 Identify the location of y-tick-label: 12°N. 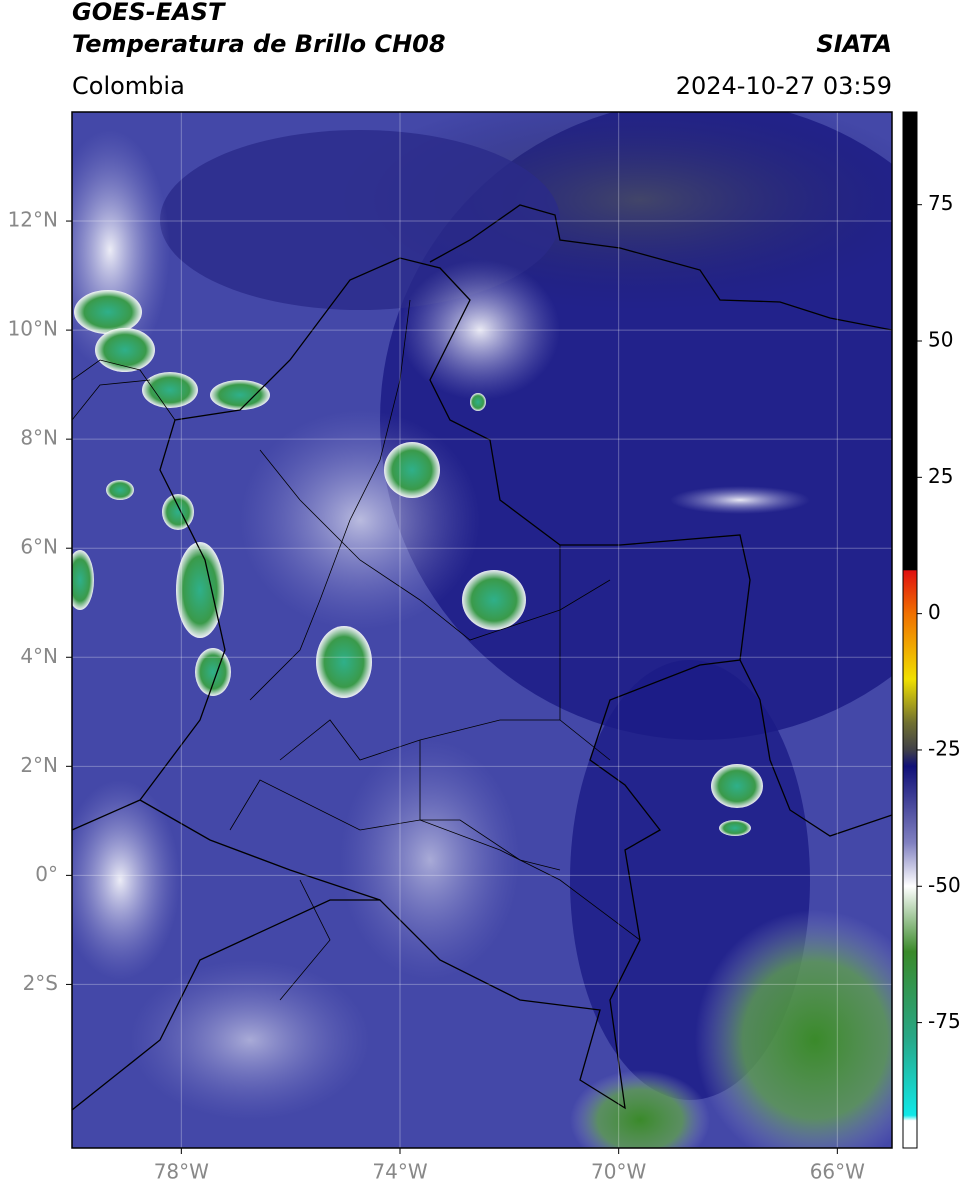
(33, 220).